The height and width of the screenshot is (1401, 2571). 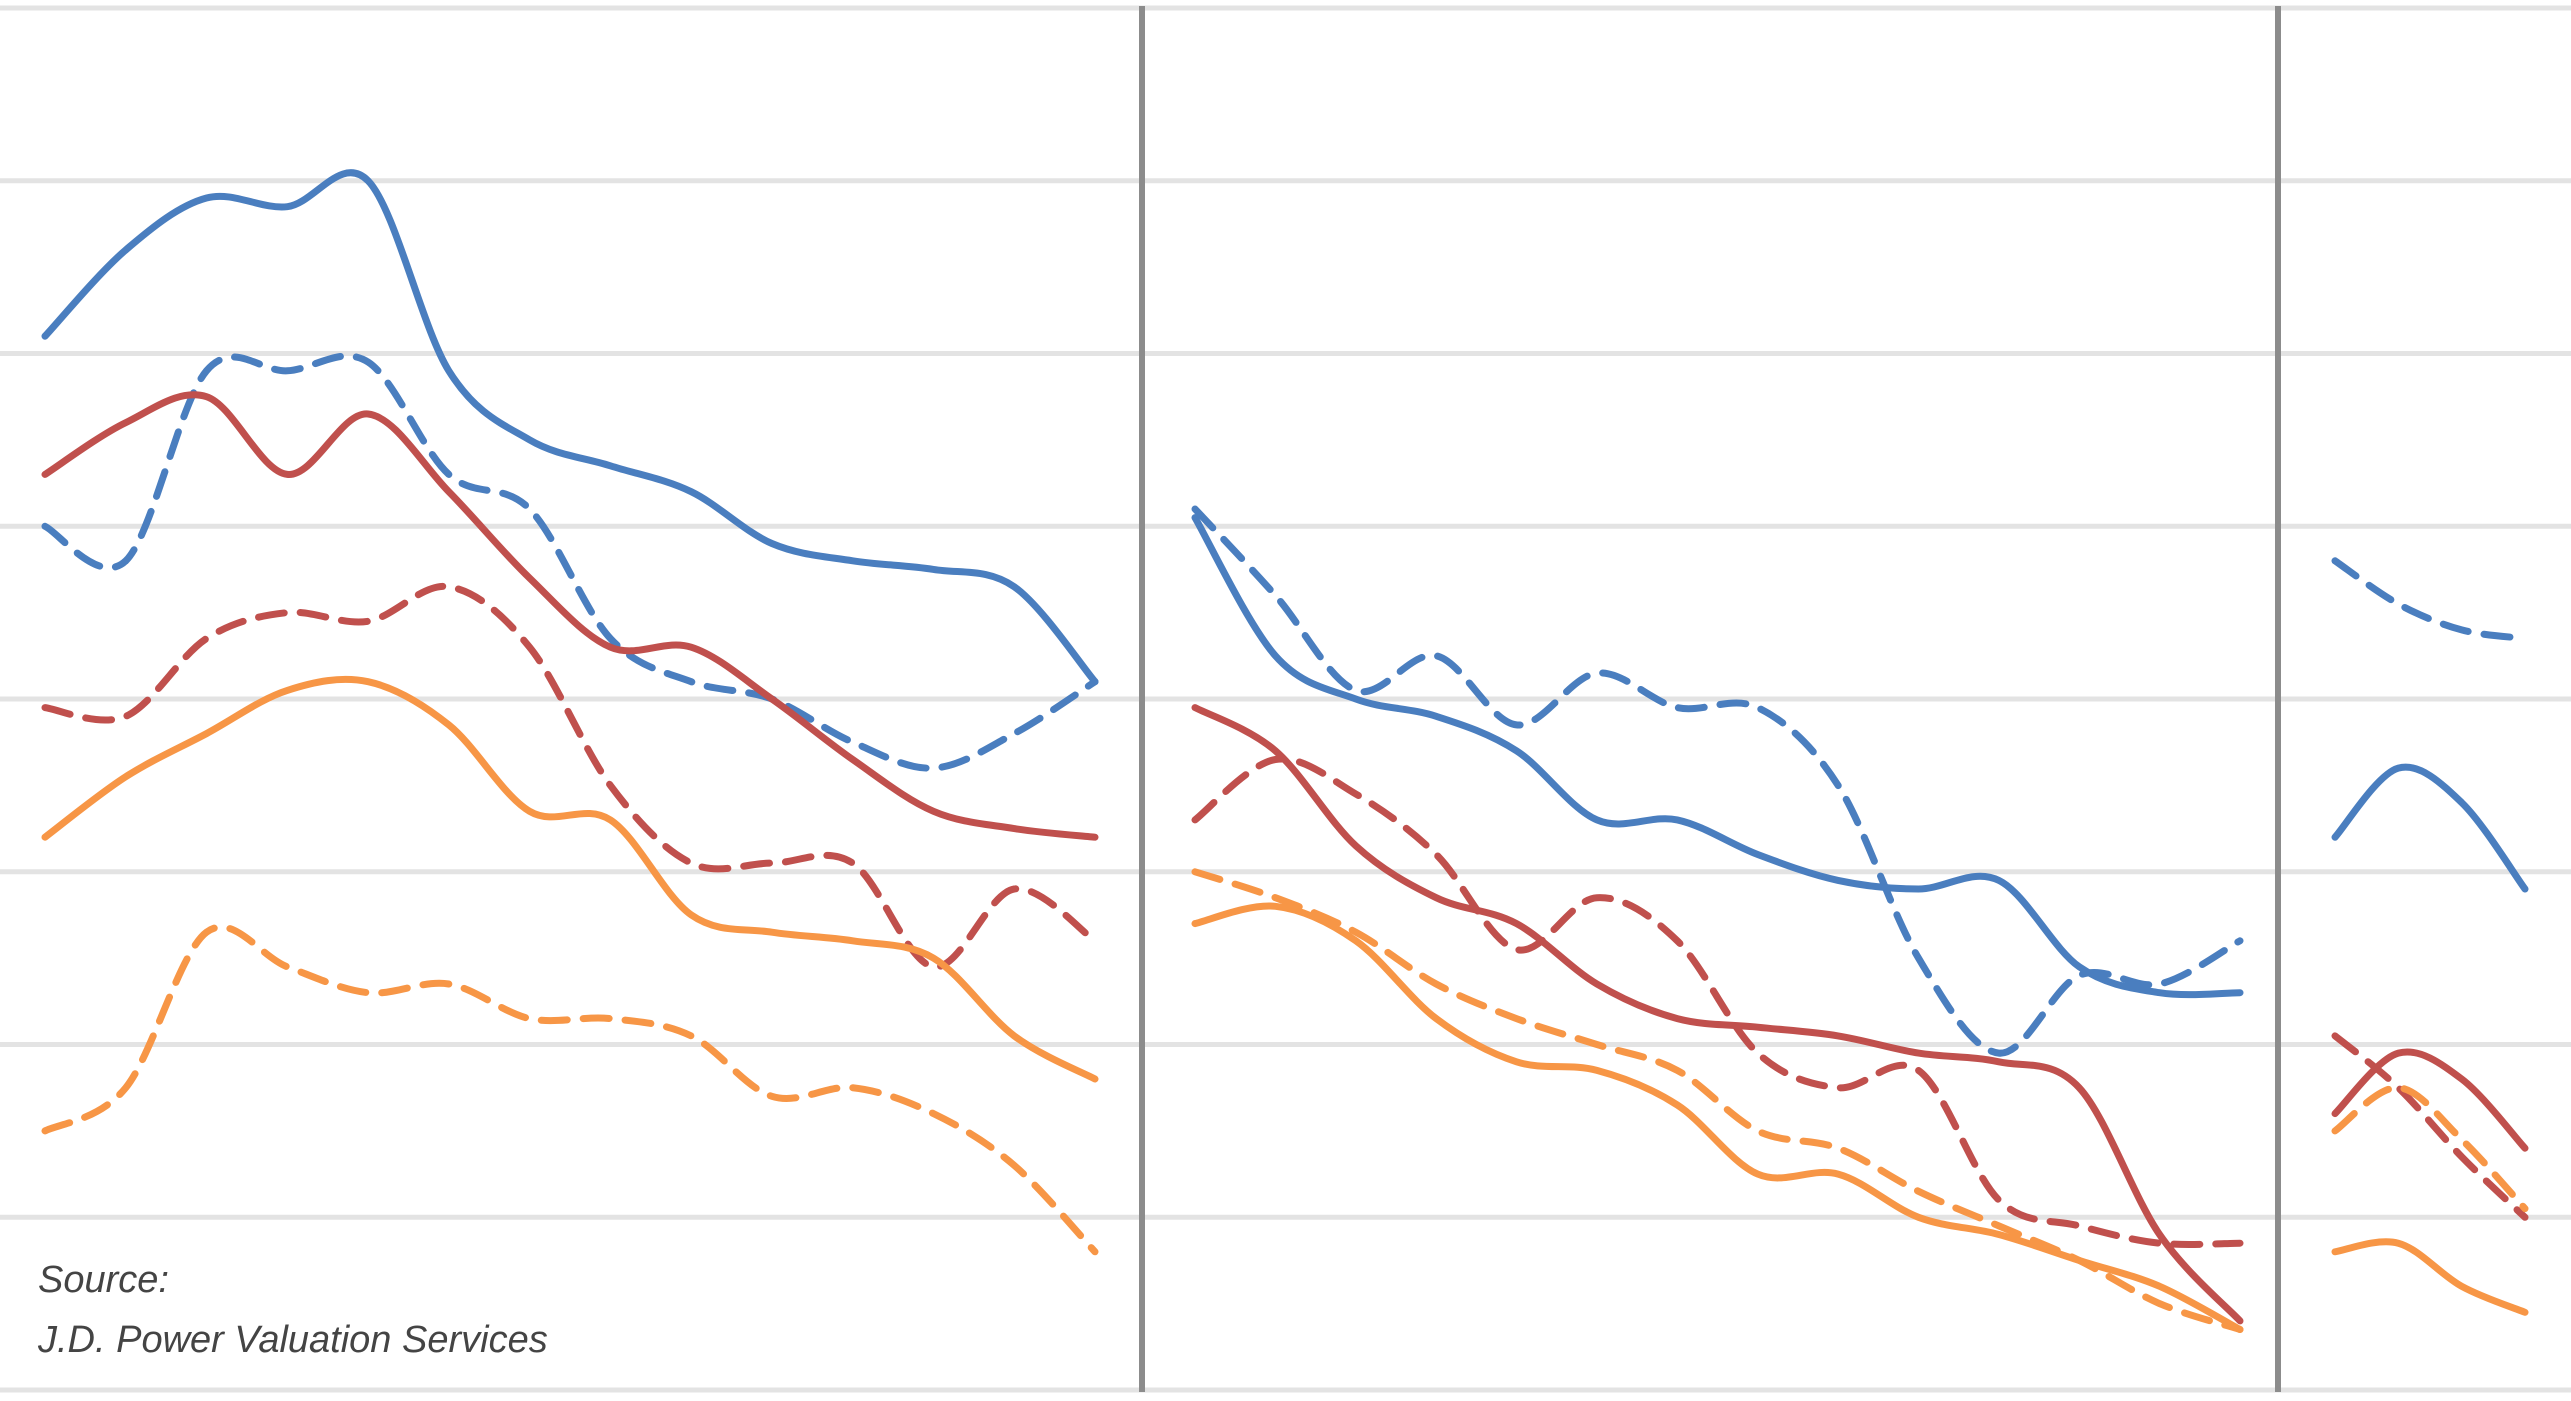 What do you see at coordinates (103, 1280) in the screenshot?
I see `source-label: Source:` at bounding box center [103, 1280].